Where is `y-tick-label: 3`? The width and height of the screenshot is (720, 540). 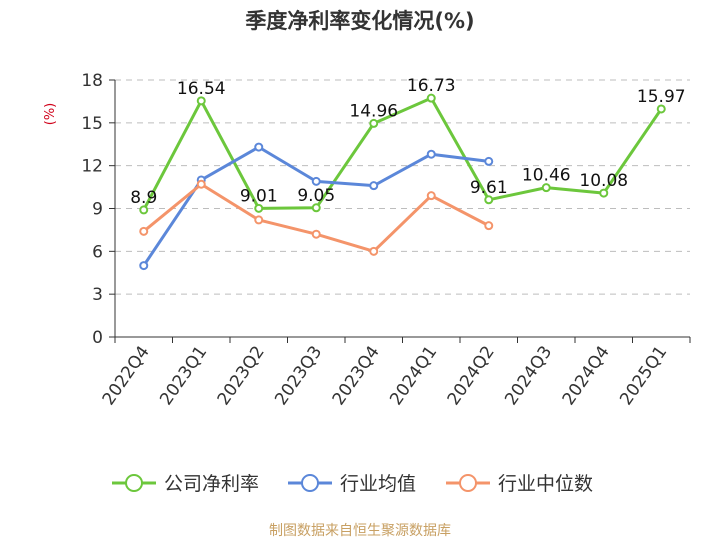 y-tick-label: 3 is located at coordinates (97, 295).